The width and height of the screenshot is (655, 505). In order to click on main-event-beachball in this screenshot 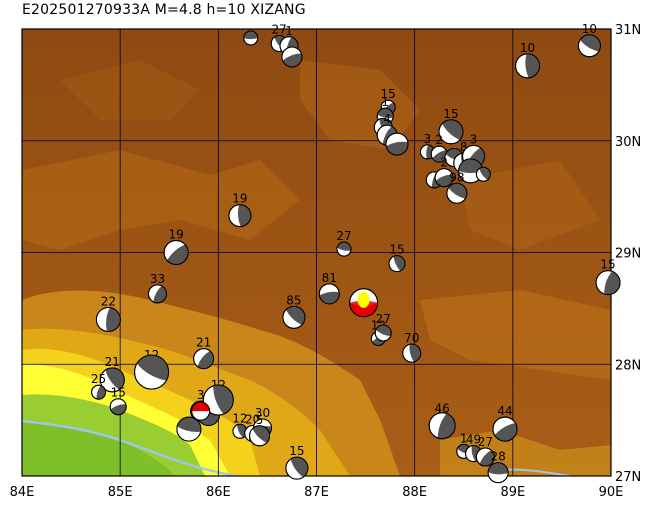, I will do `click(285, 354)`.